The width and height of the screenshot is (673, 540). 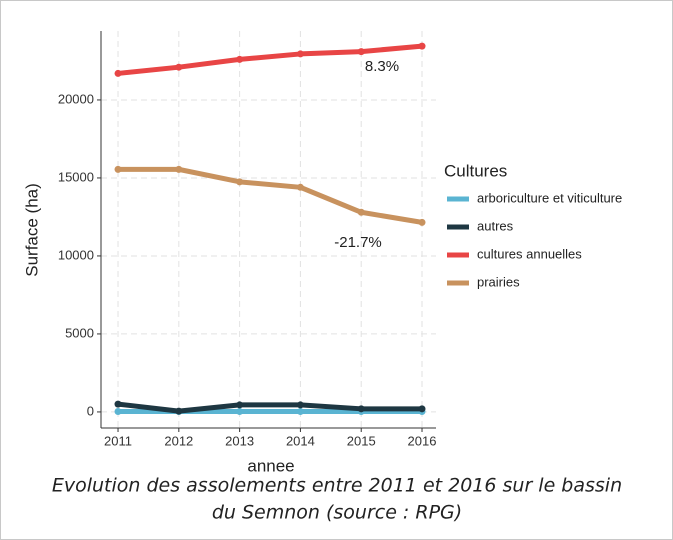 What do you see at coordinates (31, 230) in the screenshot?
I see `y-axis-label: Surface (ha)` at bounding box center [31, 230].